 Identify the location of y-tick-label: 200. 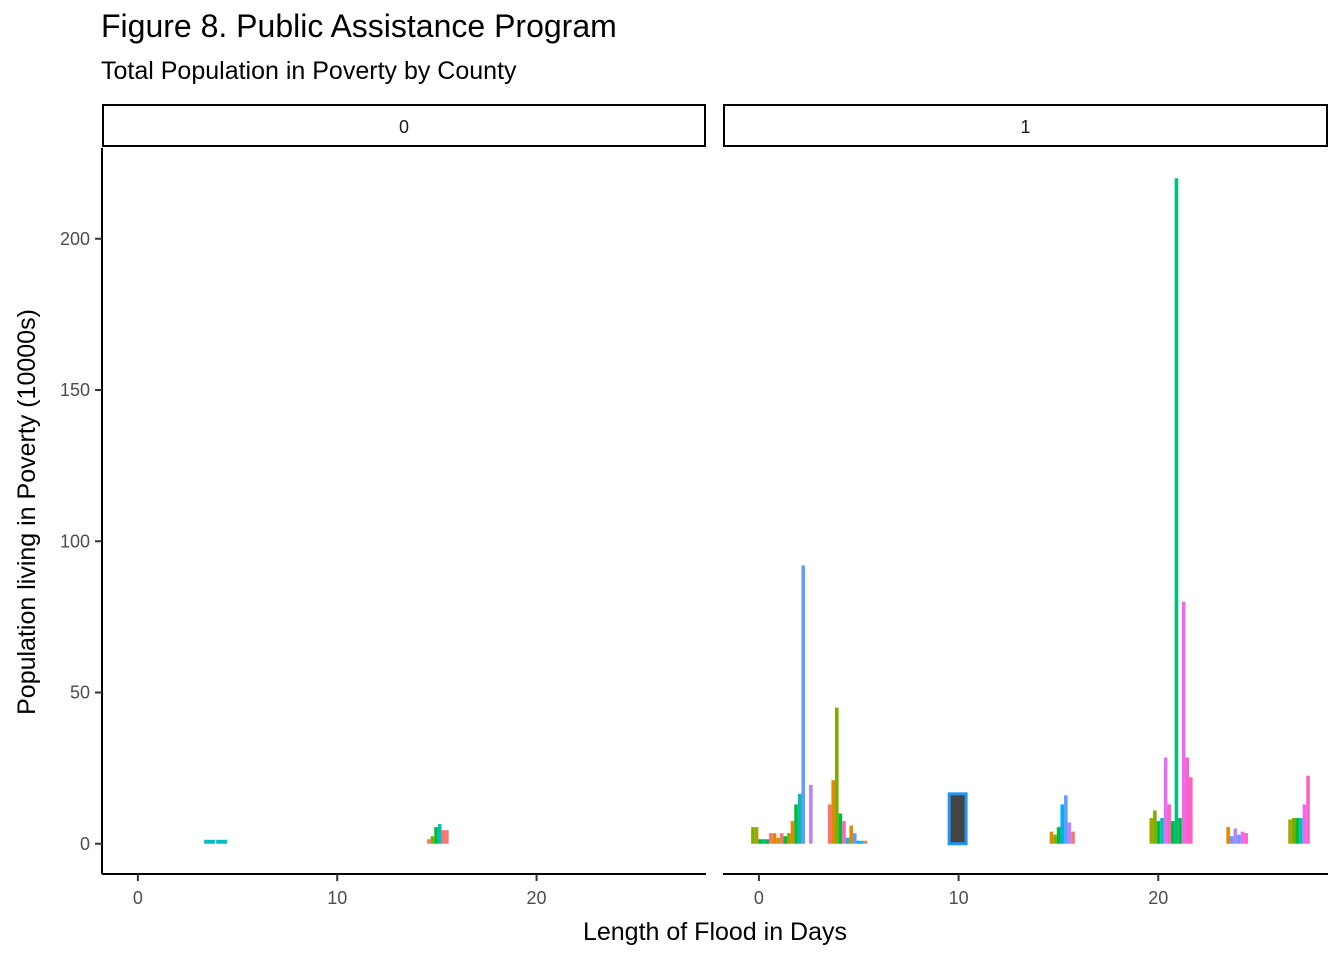
(75, 239).